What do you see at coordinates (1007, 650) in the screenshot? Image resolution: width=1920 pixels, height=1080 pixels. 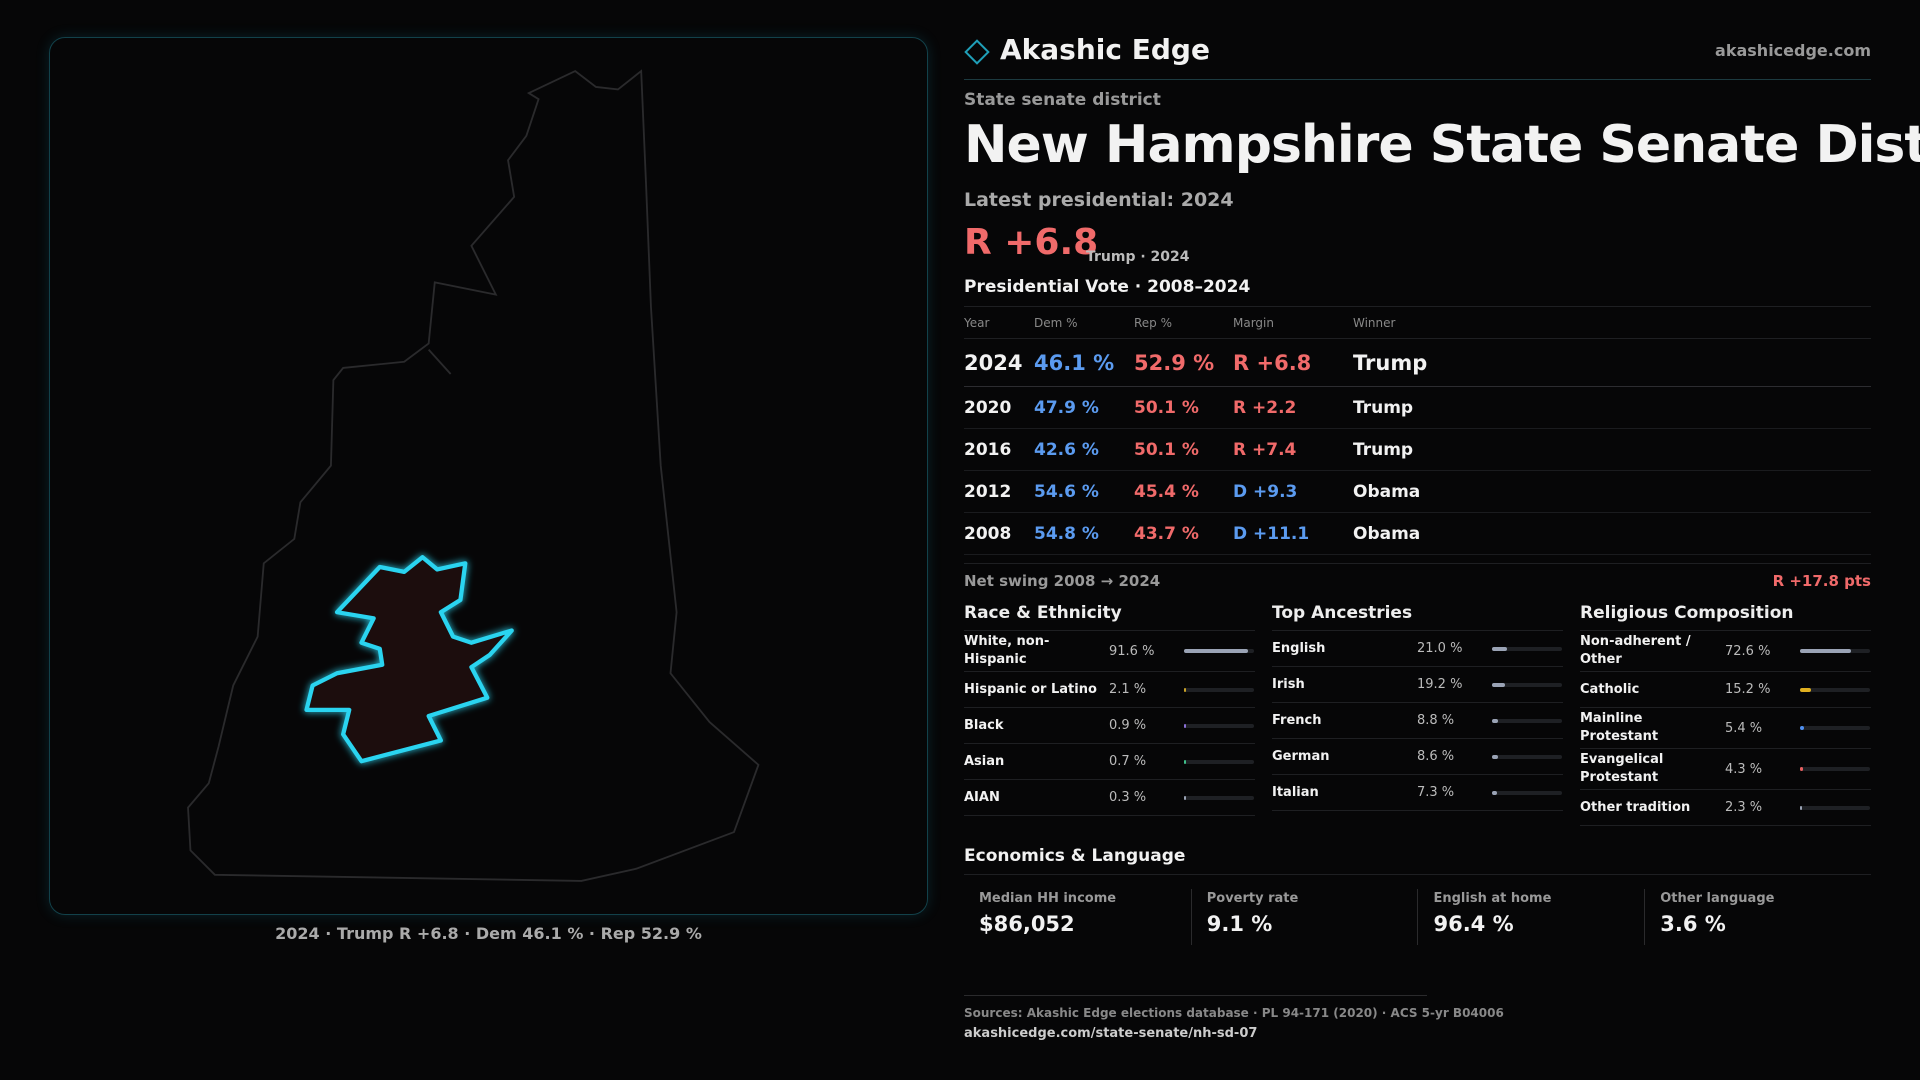 I see `stat-label: White, non-Hispanic` at bounding box center [1007, 650].